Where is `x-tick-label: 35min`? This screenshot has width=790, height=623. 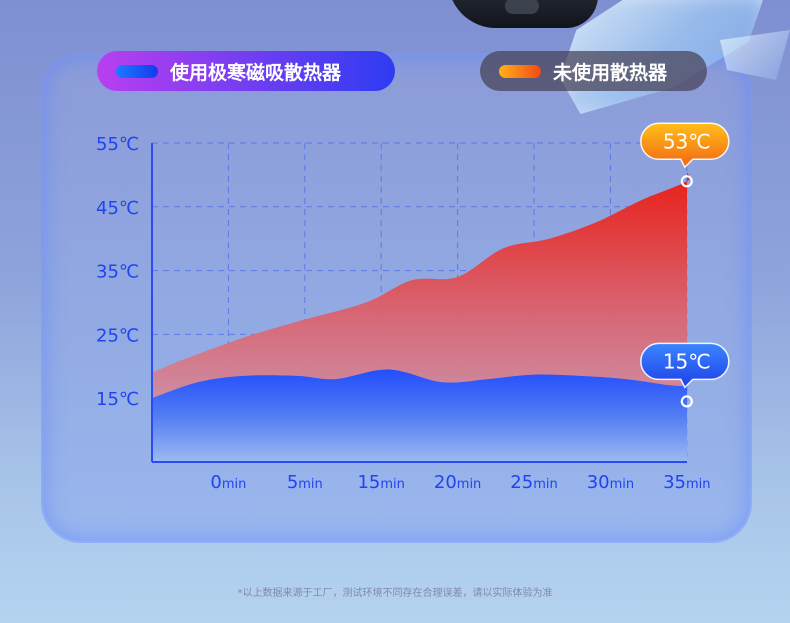
x-tick-label: 35min is located at coordinates (686, 482).